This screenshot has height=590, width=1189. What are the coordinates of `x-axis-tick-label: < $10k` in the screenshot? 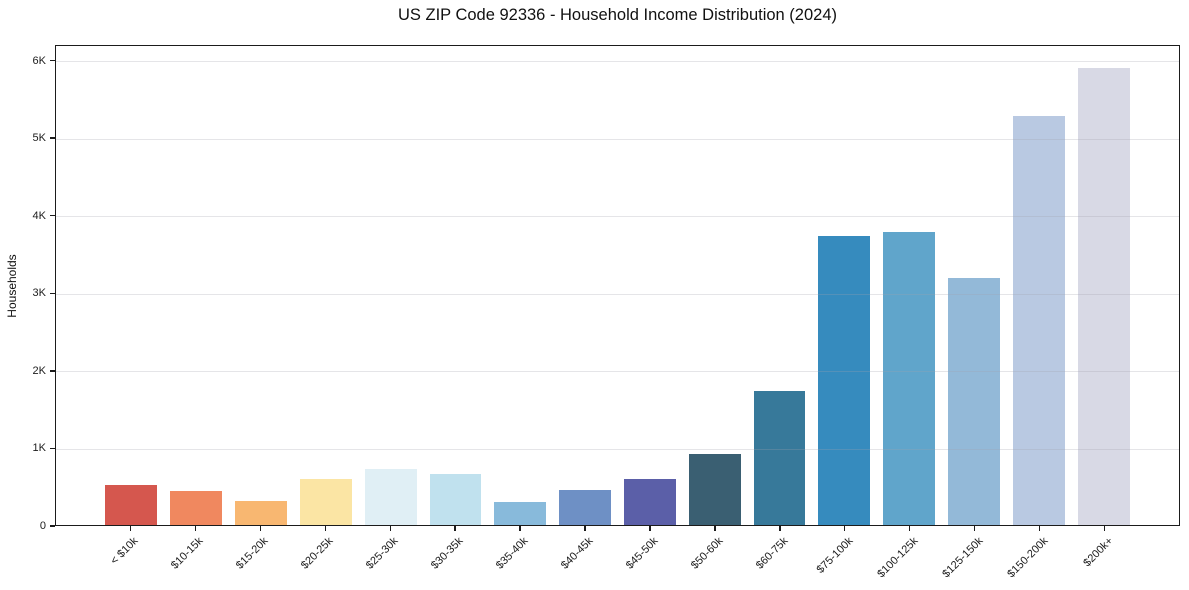 It's located at (124, 551).